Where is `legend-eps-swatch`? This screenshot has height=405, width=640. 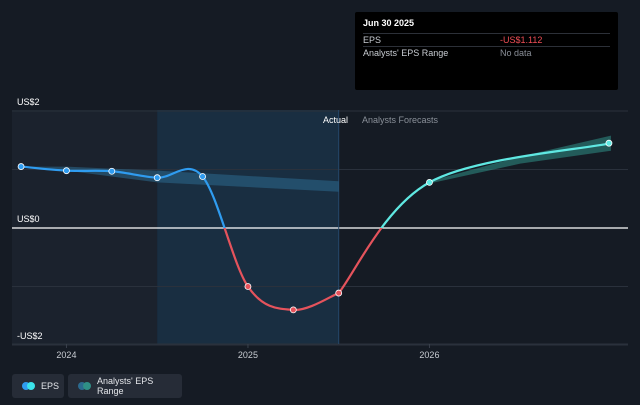
legend-eps-swatch is located at coordinates (28, 386).